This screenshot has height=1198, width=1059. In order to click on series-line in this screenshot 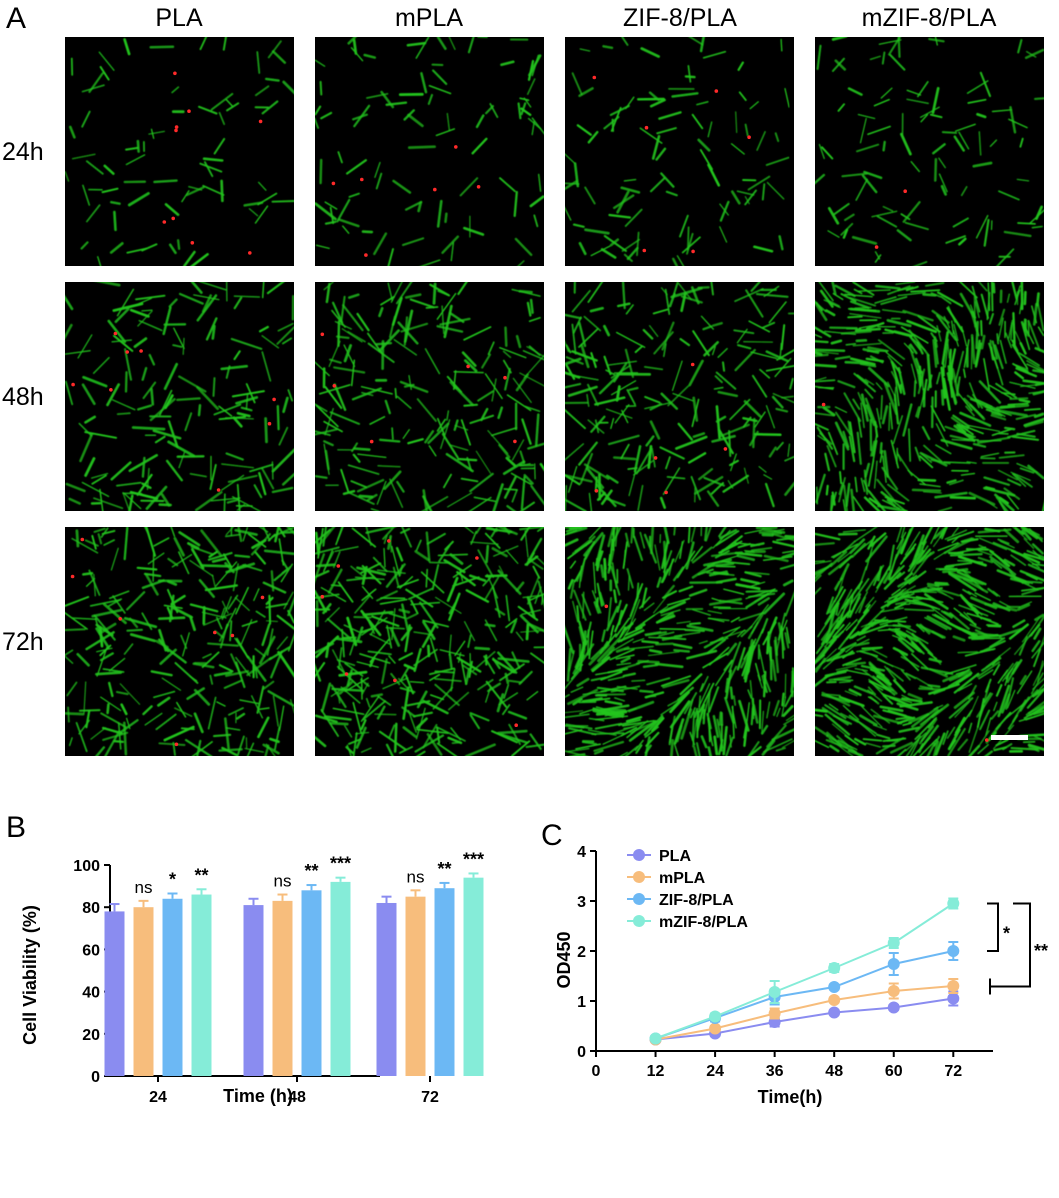, I will do `click(804, 971)`.